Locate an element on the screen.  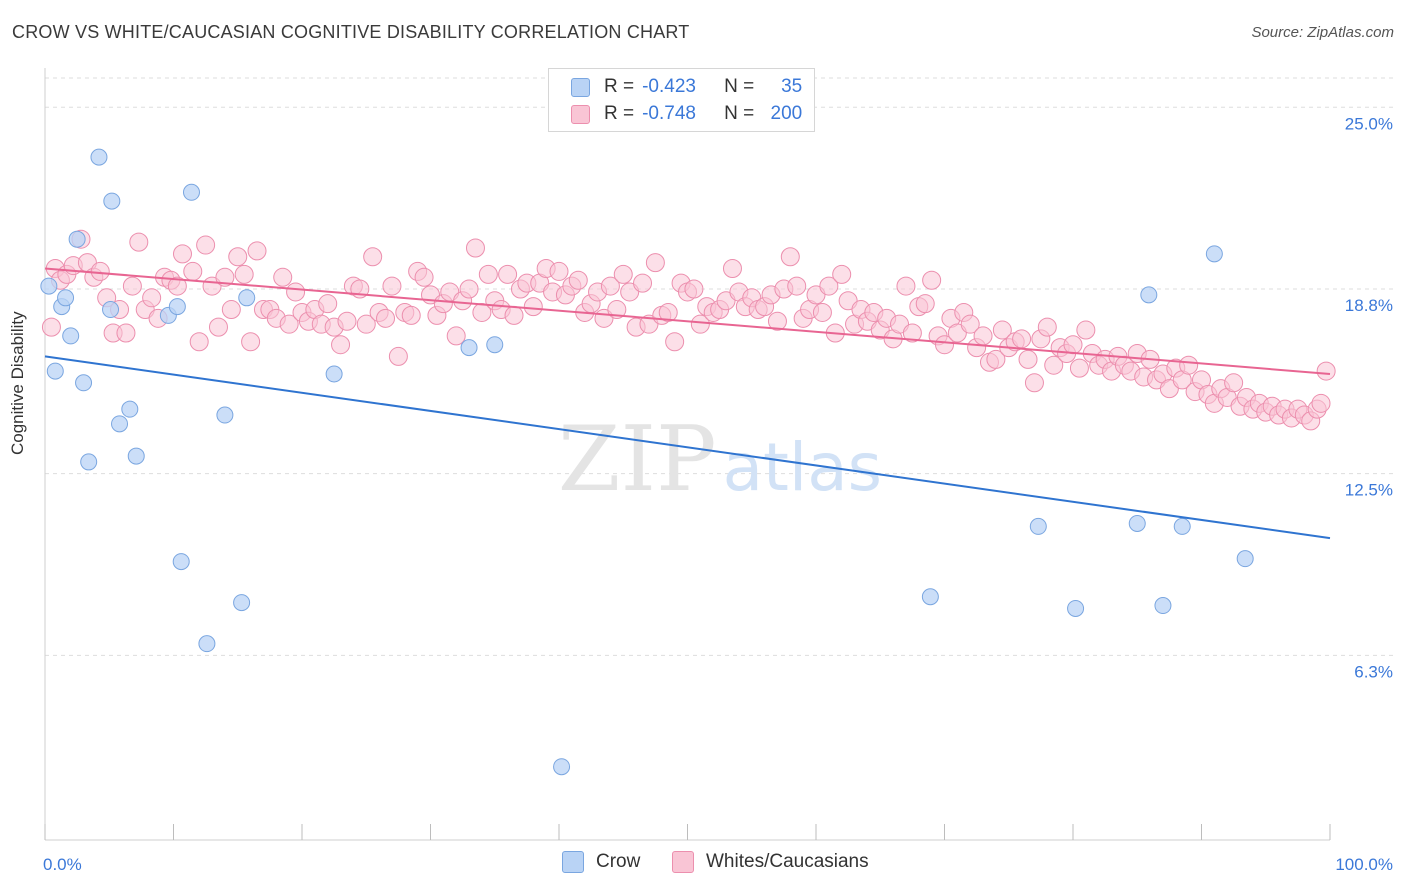
legend-swatch-whites is located at coordinates (580, 114).